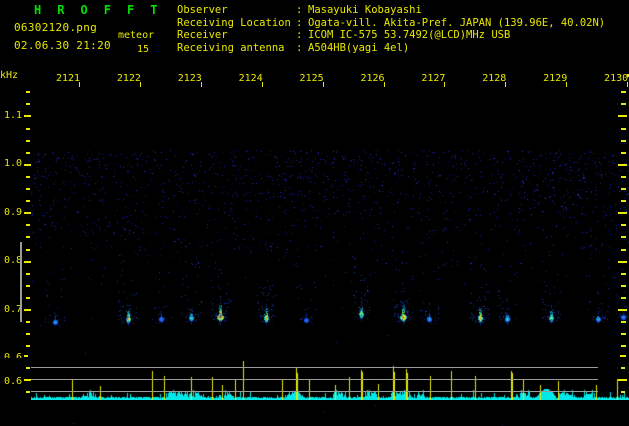 The image size is (629, 426). I want to click on metadata-key: Receiving Location, so click(234, 22).